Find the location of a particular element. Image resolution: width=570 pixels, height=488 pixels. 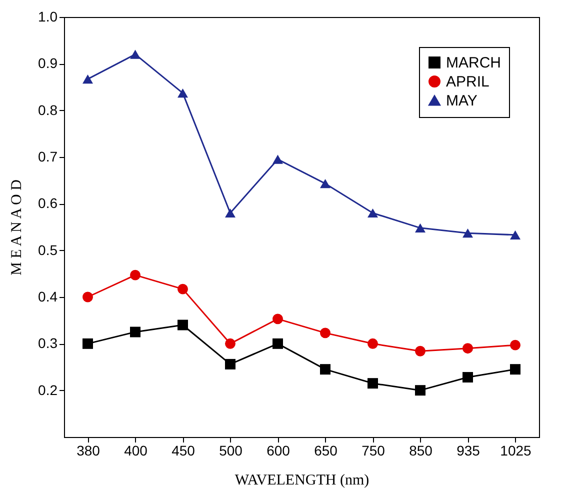

x-tick-label: 450 is located at coordinates (184, 450).